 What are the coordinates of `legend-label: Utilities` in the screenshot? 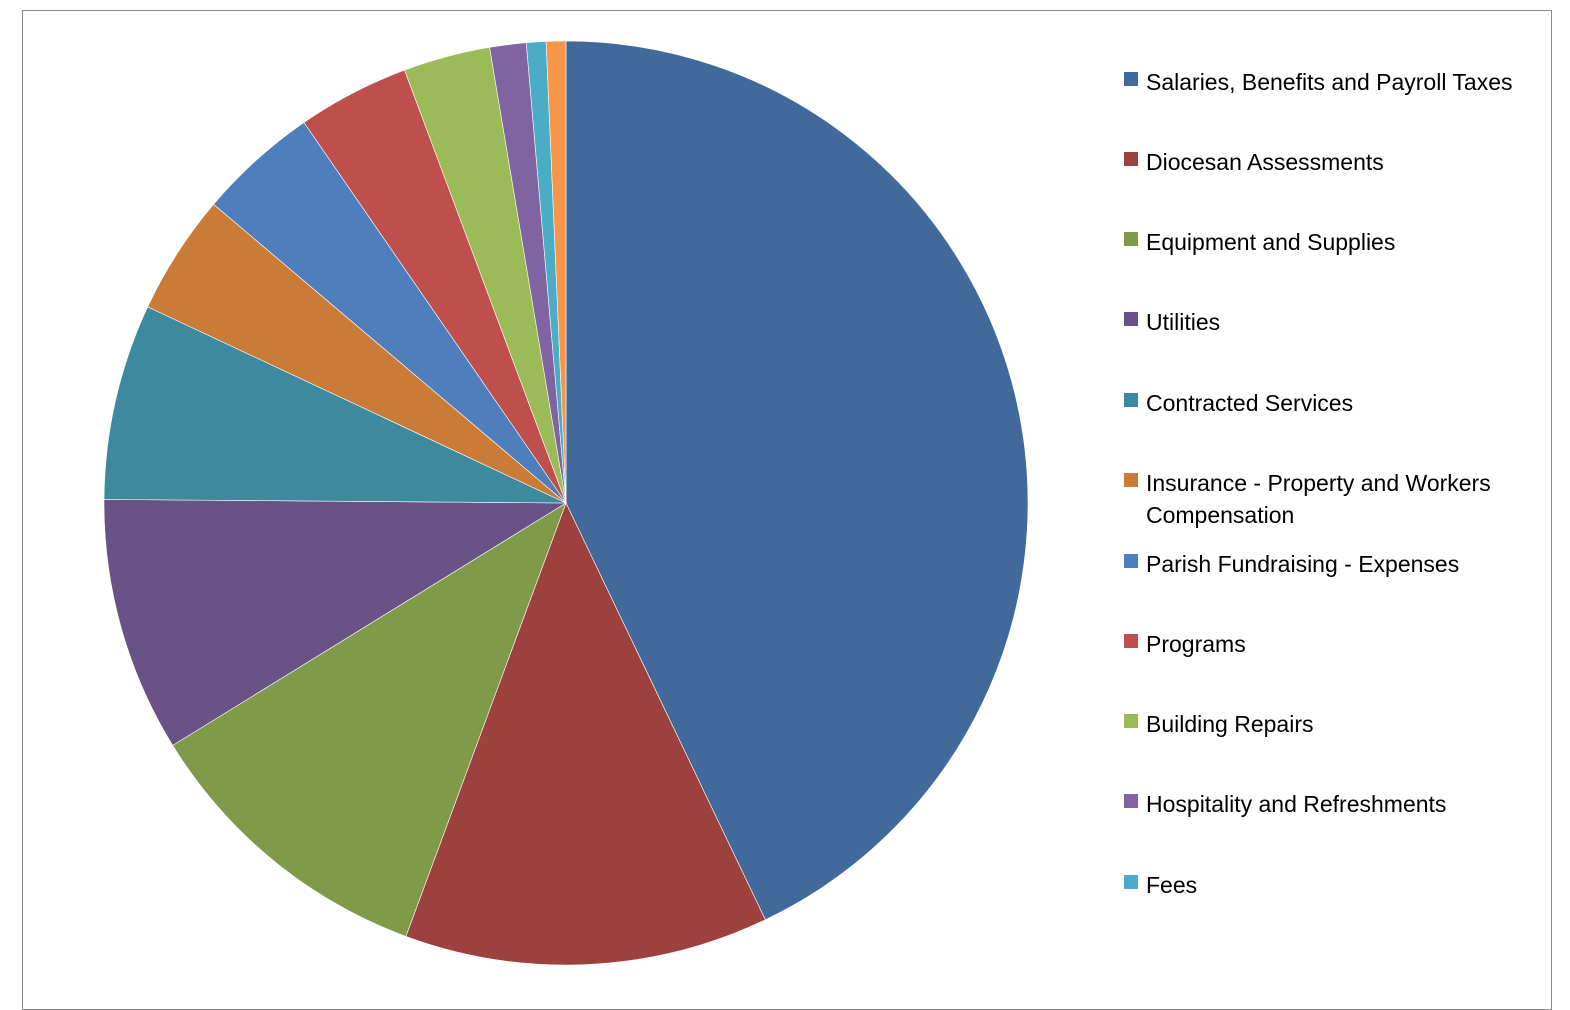 It's located at (1183, 322).